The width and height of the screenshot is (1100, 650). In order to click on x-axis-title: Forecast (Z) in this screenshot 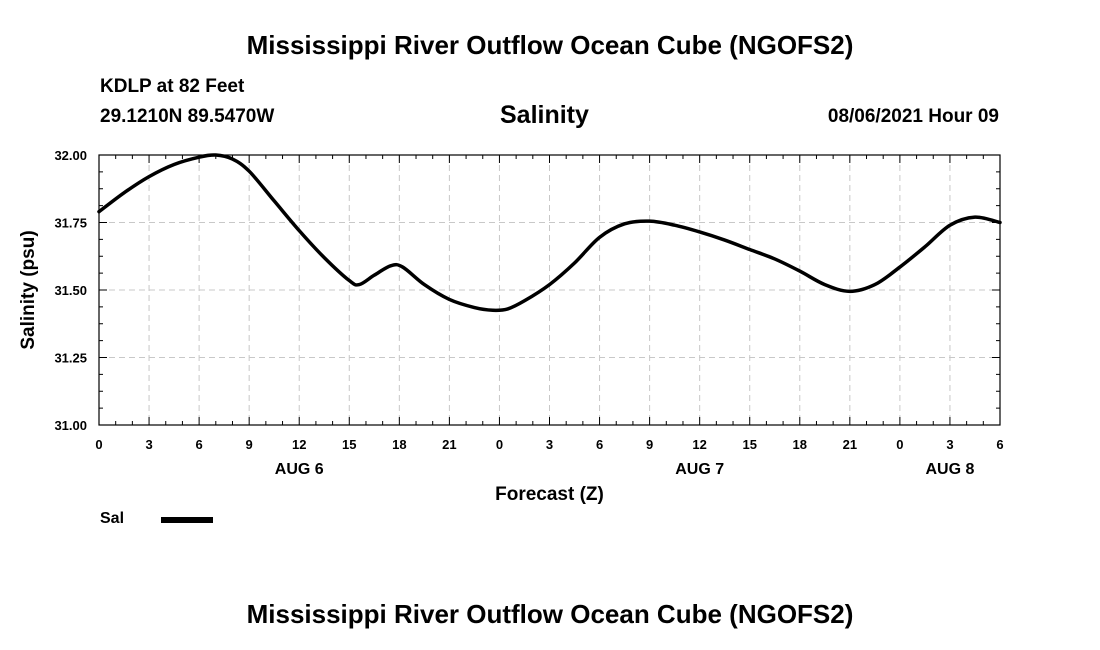, I will do `click(549, 494)`.